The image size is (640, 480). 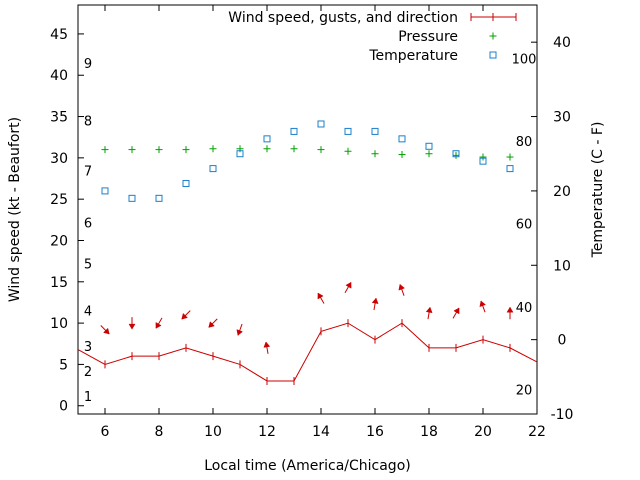 What do you see at coordinates (562, 415) in the screenshot?
I see `y-right-tick-label: -10` at bounding box center [562, 415].